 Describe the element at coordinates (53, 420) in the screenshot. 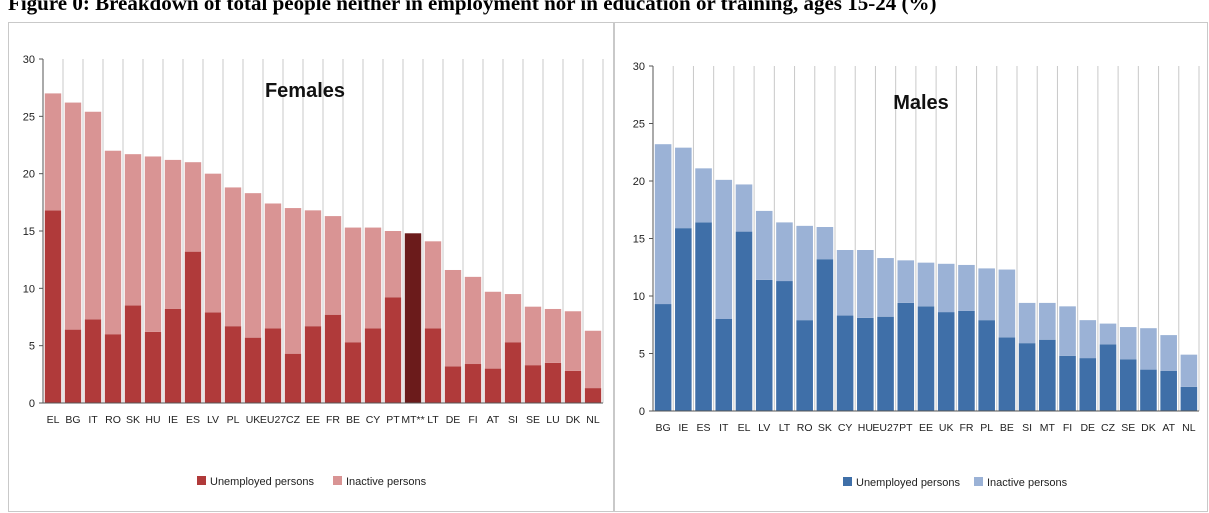

I see `x-tick-label: EL` at that location.